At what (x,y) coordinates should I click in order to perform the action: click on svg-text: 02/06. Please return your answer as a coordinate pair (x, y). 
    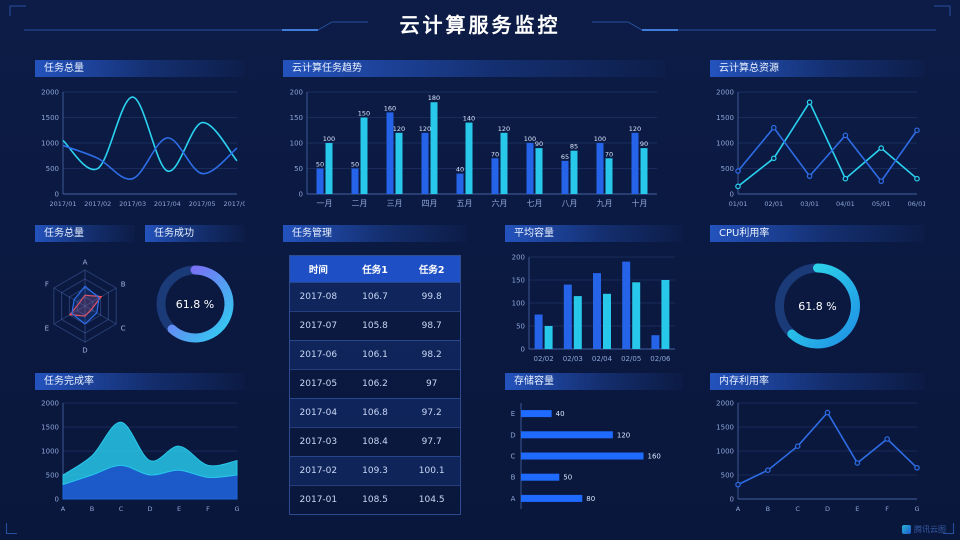
    Looking at the image, I should click on (660, 359).